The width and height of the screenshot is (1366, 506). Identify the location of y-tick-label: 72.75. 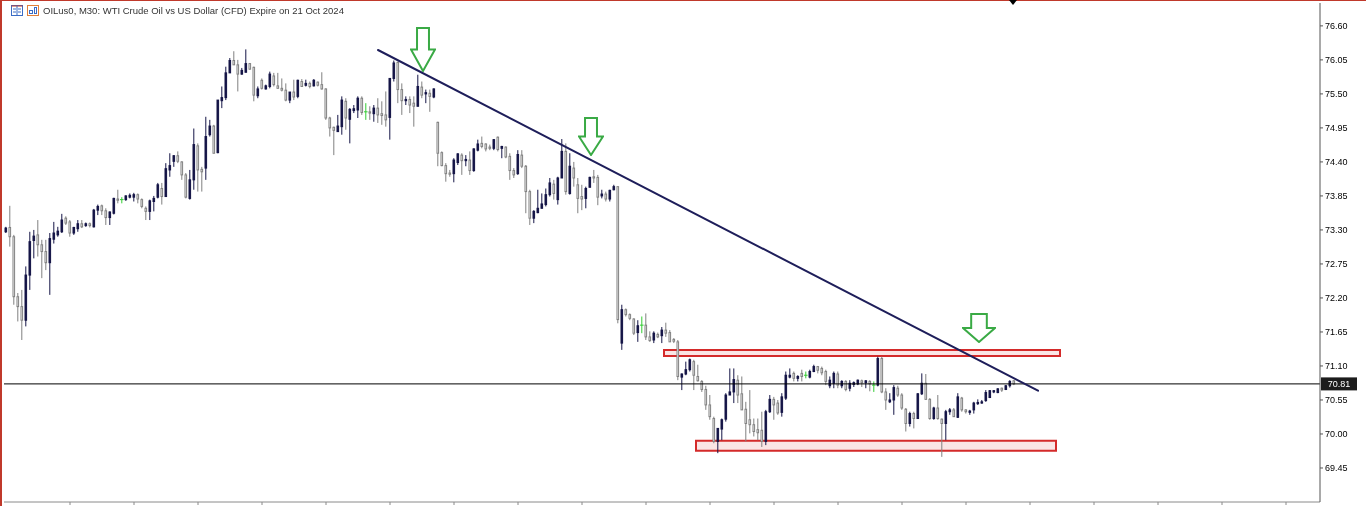
(1336, 264).